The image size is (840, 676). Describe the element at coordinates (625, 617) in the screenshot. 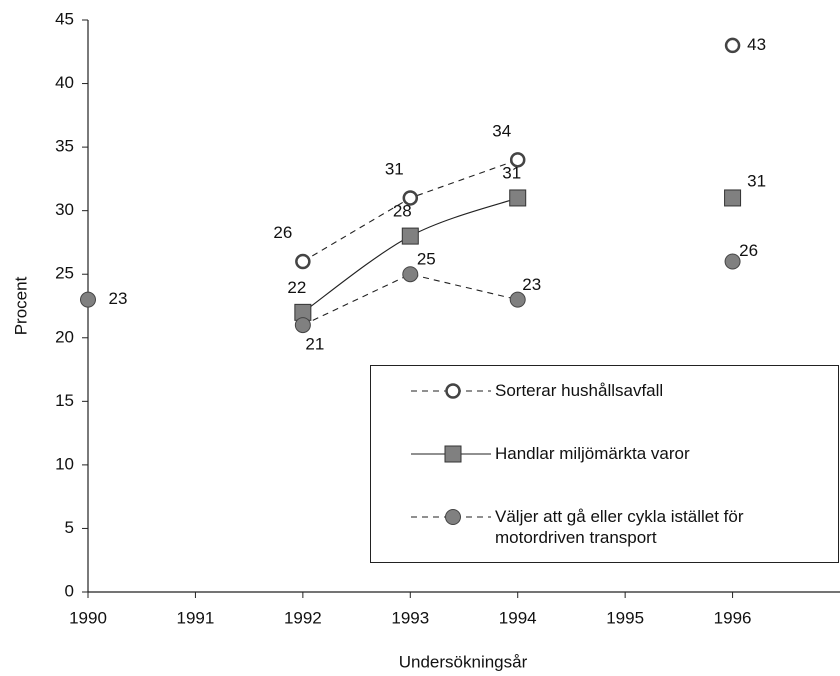

I see `x-tick-label: 1995` at that location.